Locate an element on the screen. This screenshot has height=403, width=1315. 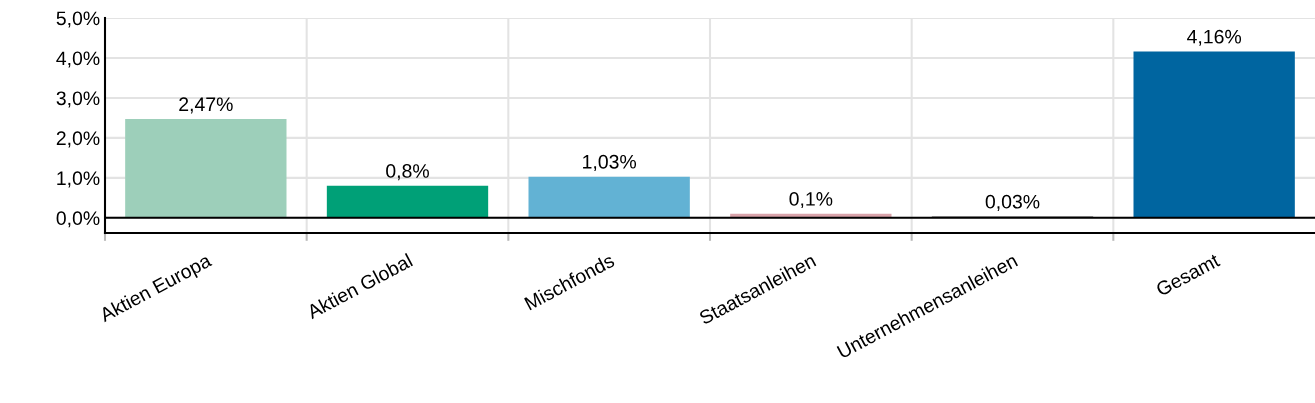
data-label: 2,47% is located at coordinates (206, 105).